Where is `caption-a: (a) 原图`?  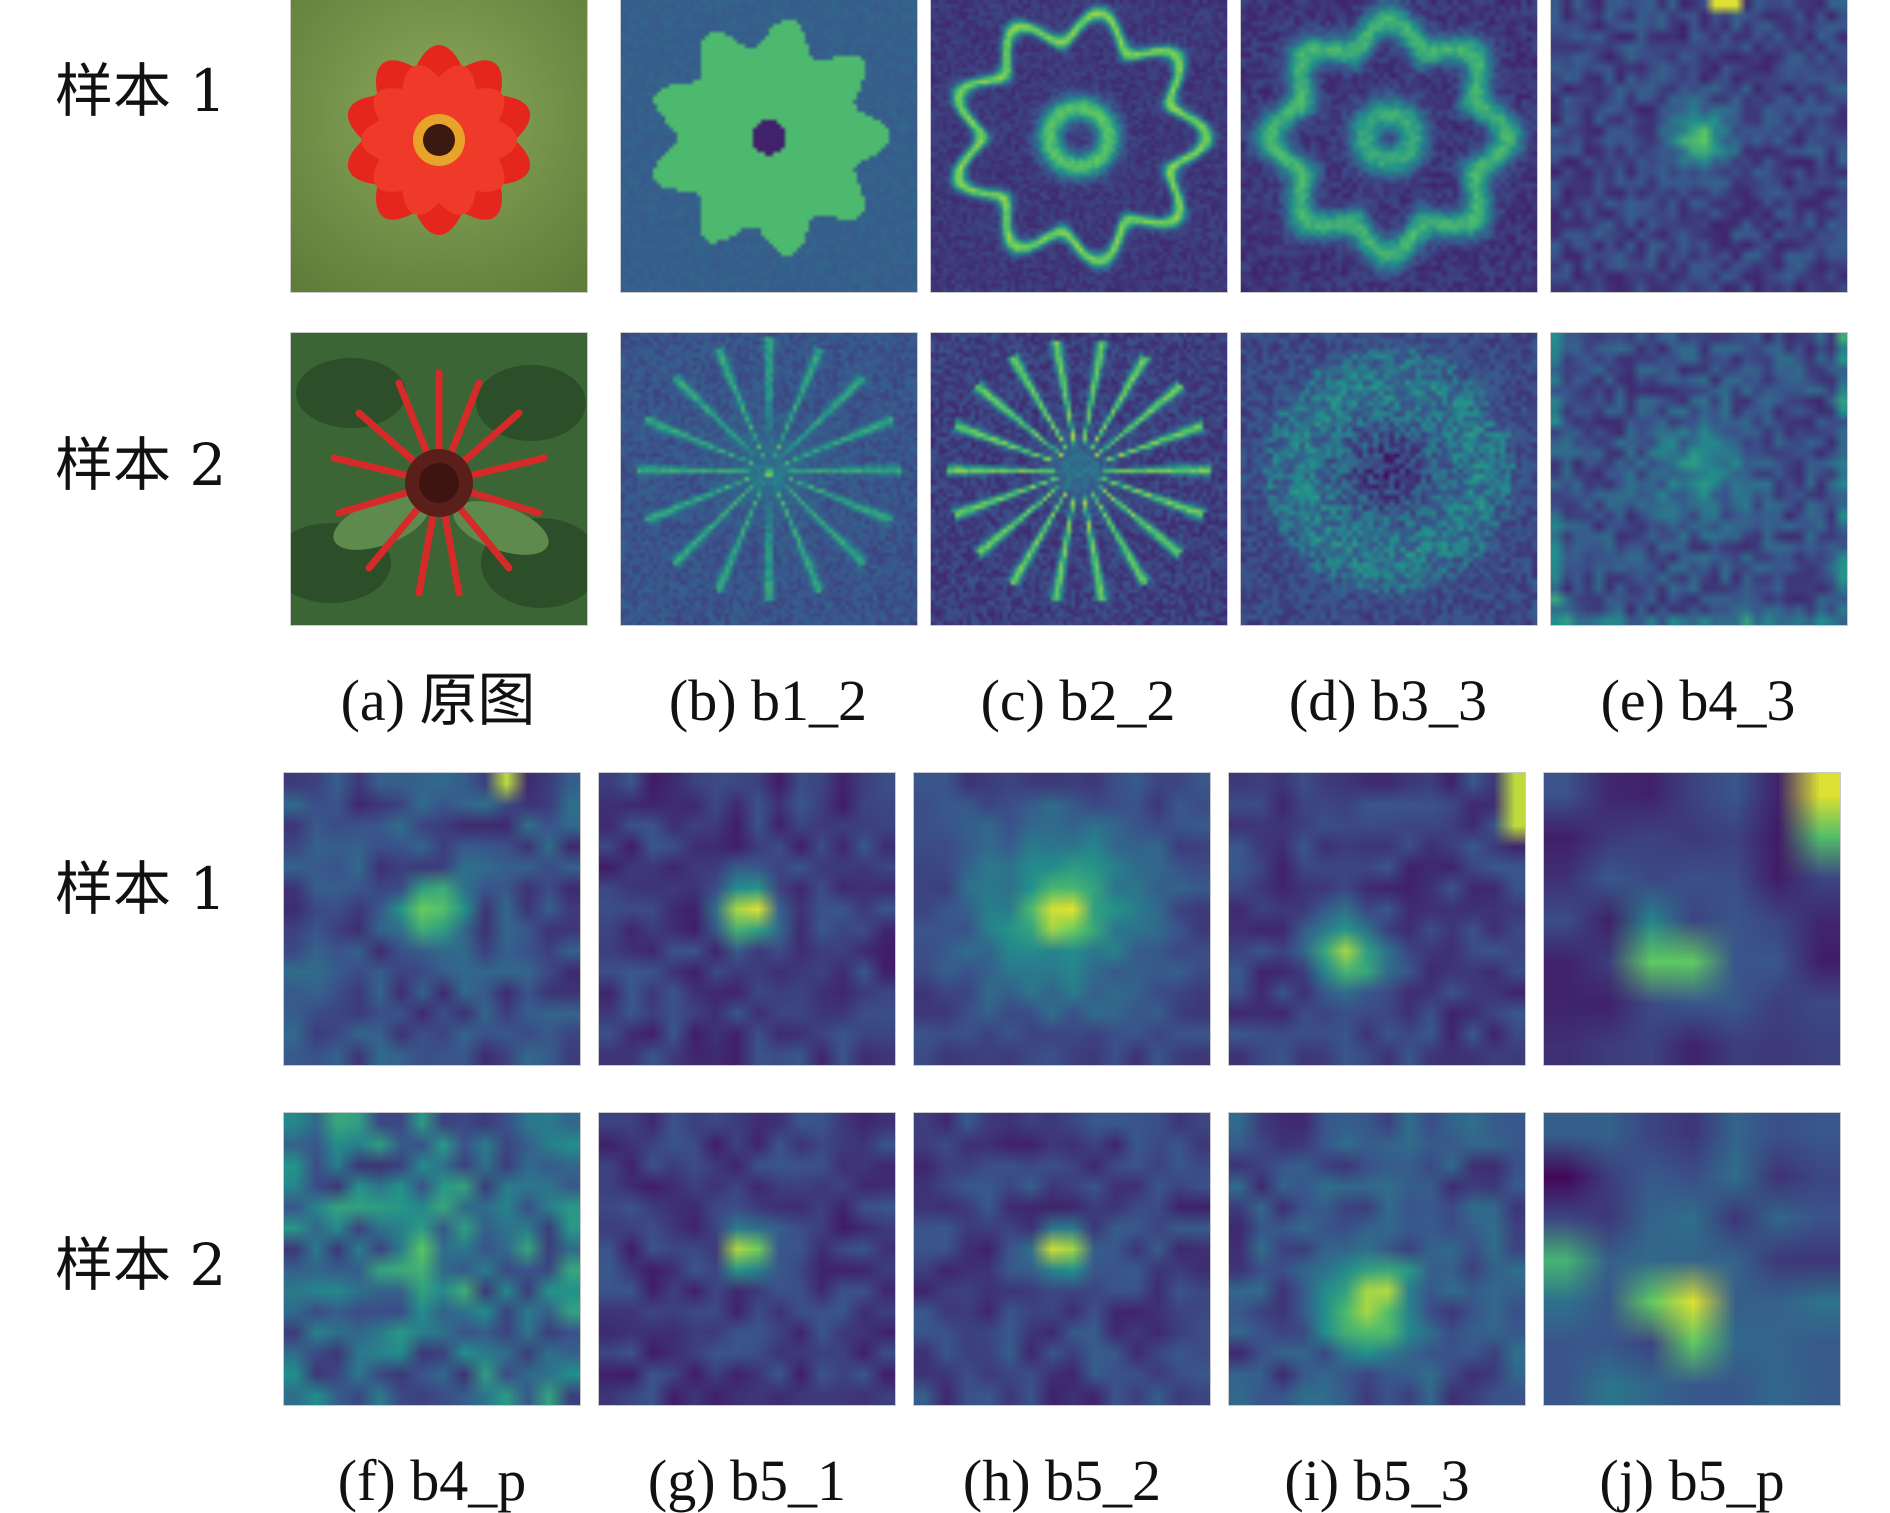 caption-a: (a) 原图 is located at coordinates (438, 700).